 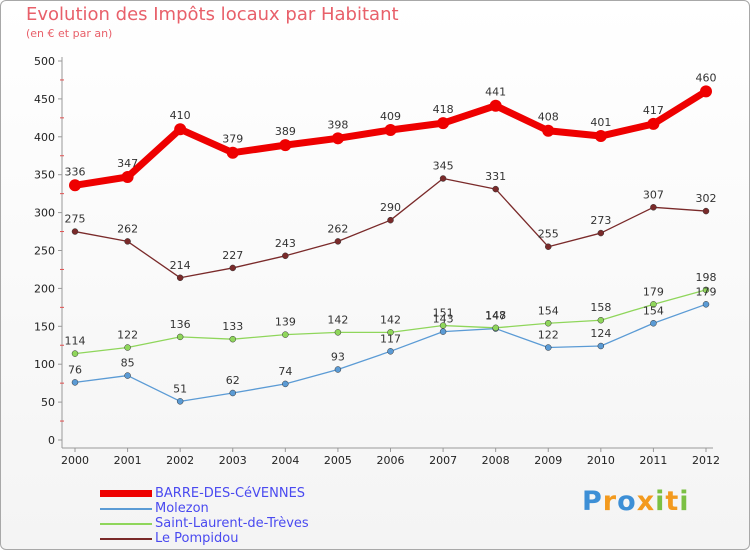 I want to click on data-label: 408, so click(x=548, y=117).